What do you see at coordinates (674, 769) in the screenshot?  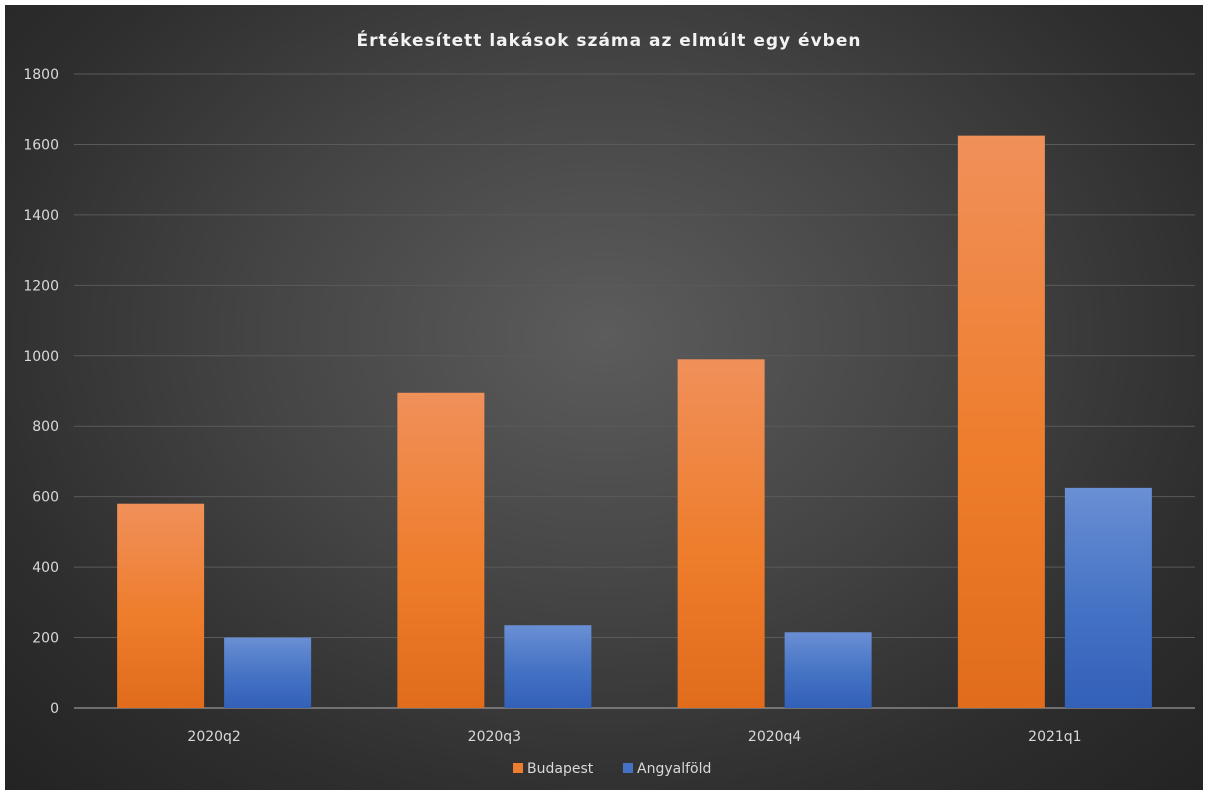 I see `legend-label-angyalföld: Angyalföld` at bounding box center [674, 769].